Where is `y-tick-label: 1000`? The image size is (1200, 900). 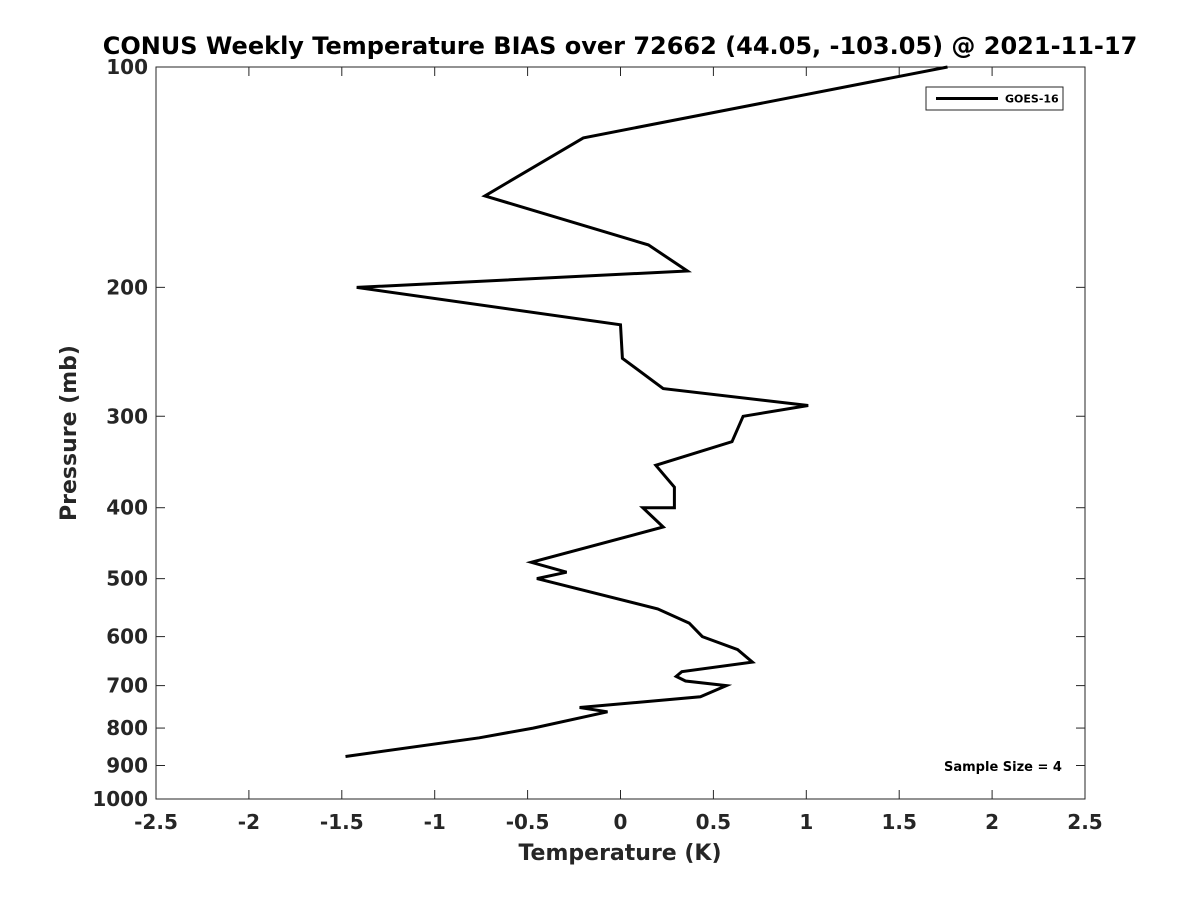 y-tick-label: 1000 is located at coordinates (120, 799).